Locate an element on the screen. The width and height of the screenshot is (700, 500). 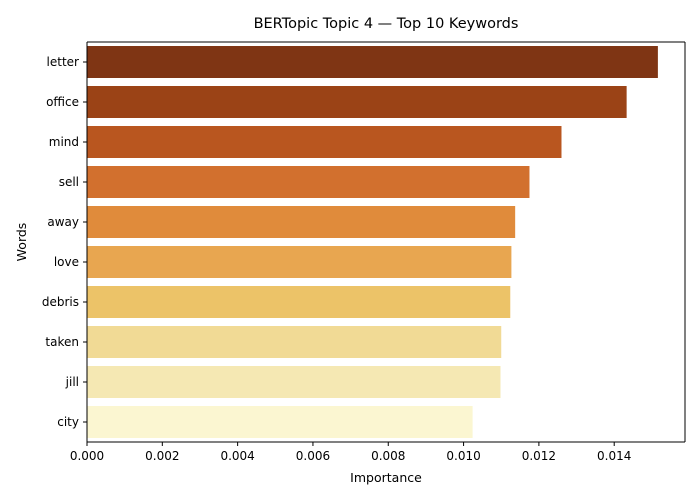
bar-debris is located at coordinates (299, 302).